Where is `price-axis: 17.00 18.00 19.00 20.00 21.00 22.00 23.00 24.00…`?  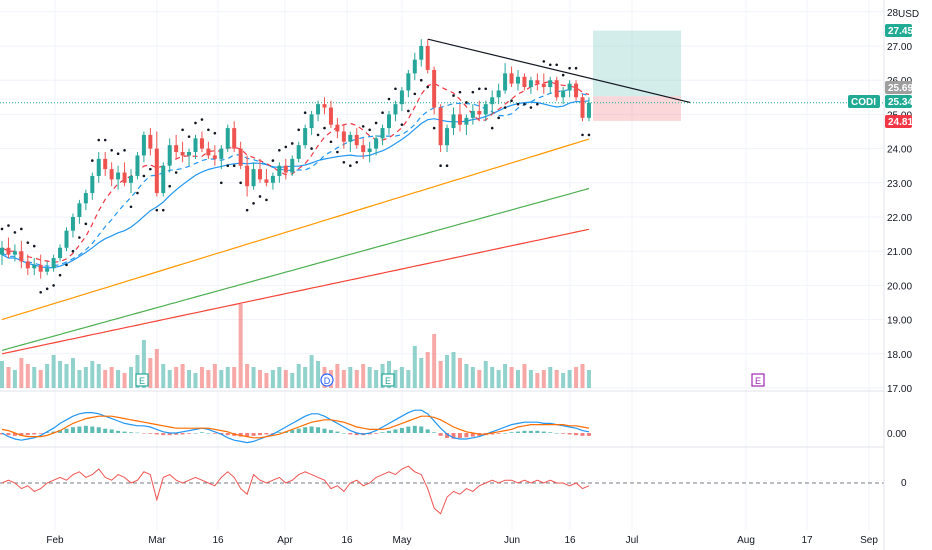
price-axis: 17.00 18.00 19.00 20.00 21.00 22.00 23.00 24.00… is located at coordinates (899, 201).